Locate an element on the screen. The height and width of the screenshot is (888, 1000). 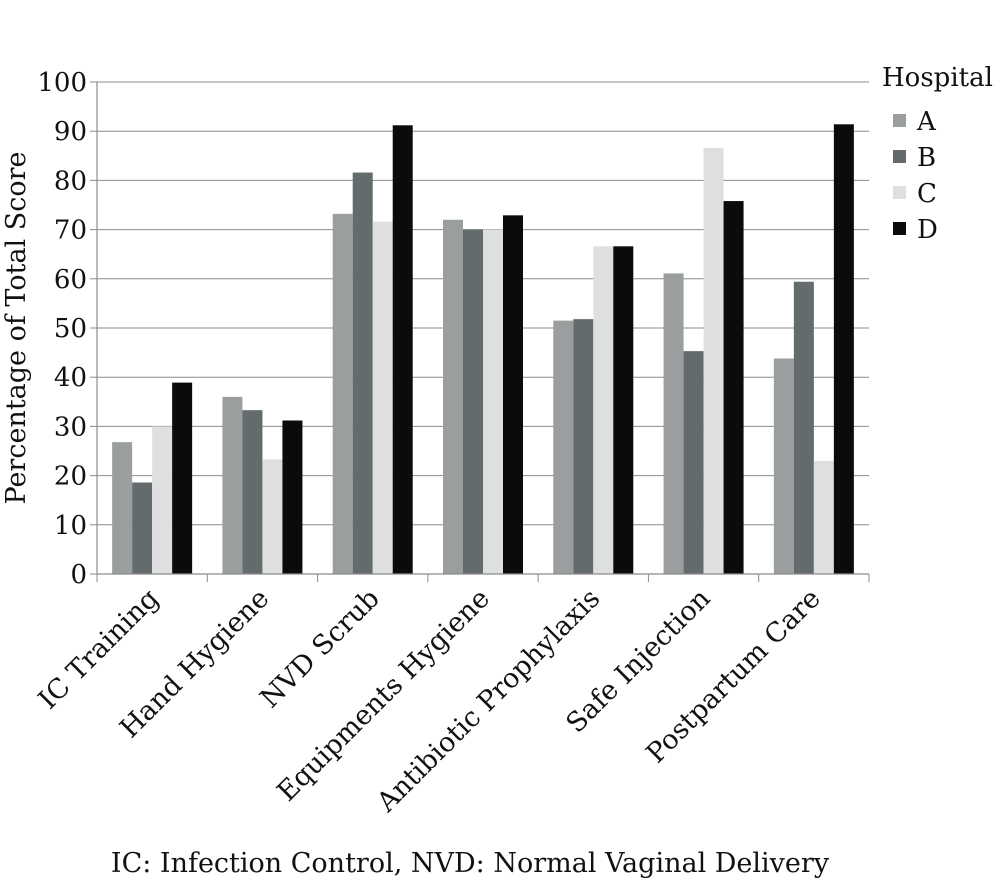
legend-swatch-a is located at coordinates (899, 120).